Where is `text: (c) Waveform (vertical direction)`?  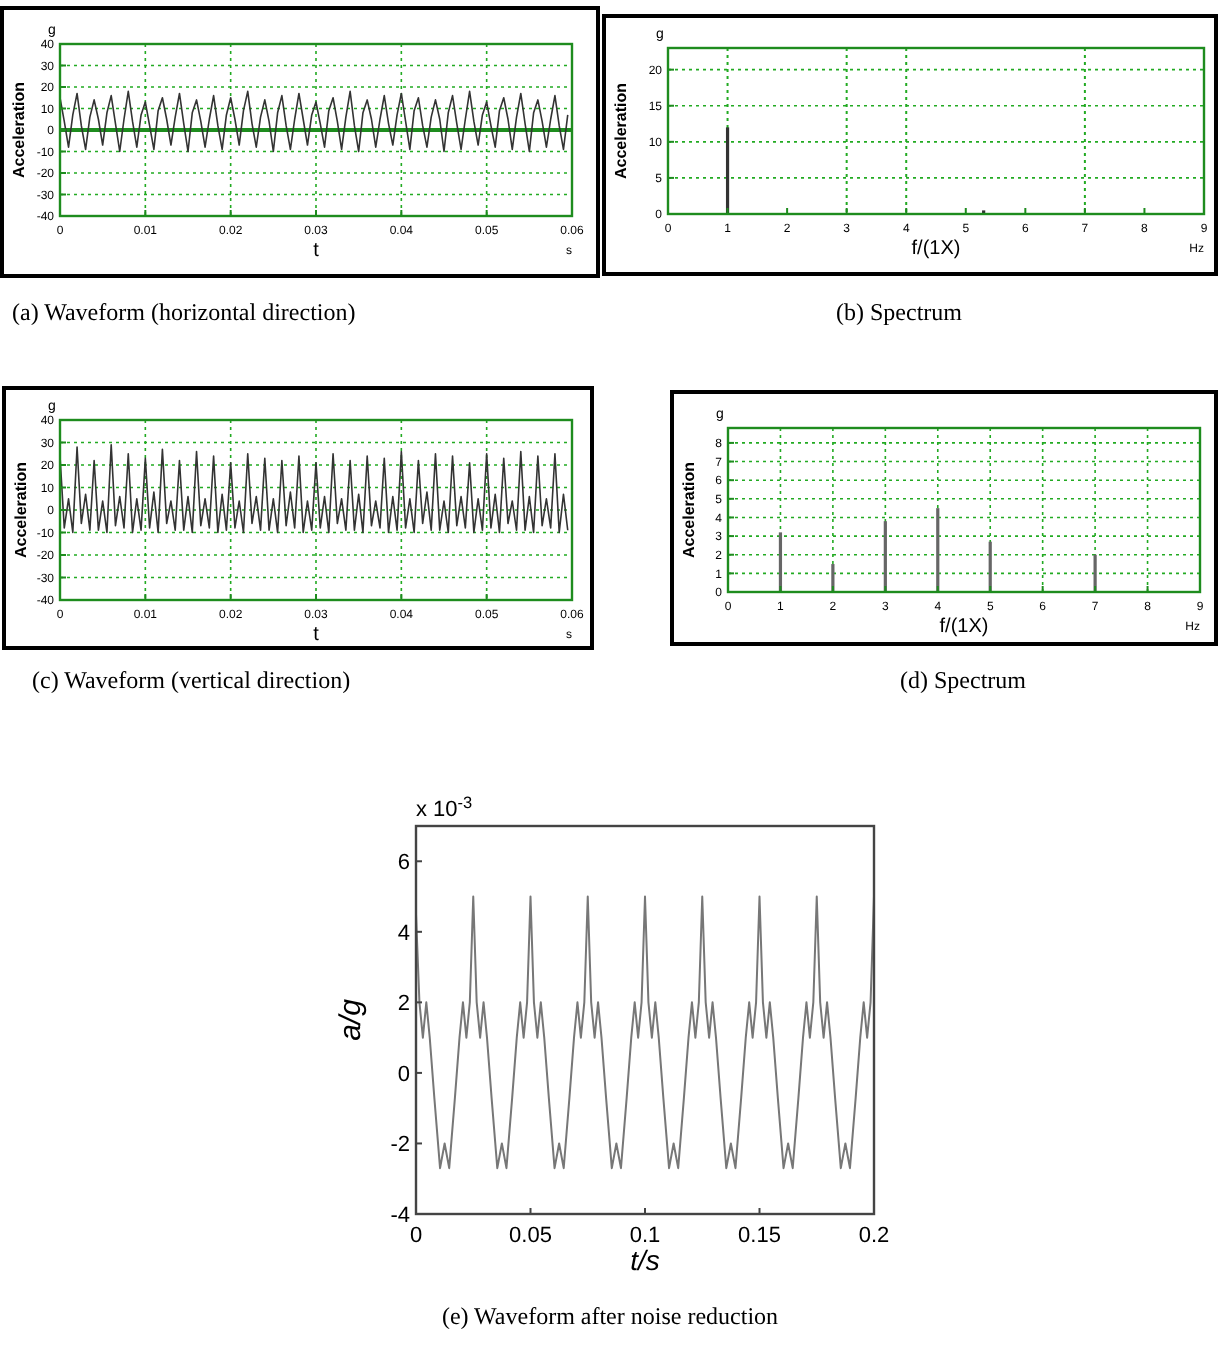
text: (c) Waveform (vertical direction) is located at coordinates (191, 680).